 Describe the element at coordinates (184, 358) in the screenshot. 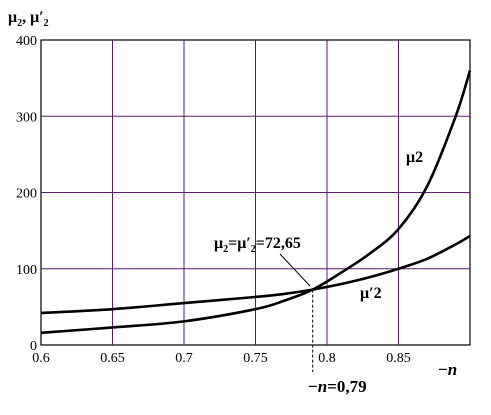

I see `x-tick-label: 0.7` at that location.